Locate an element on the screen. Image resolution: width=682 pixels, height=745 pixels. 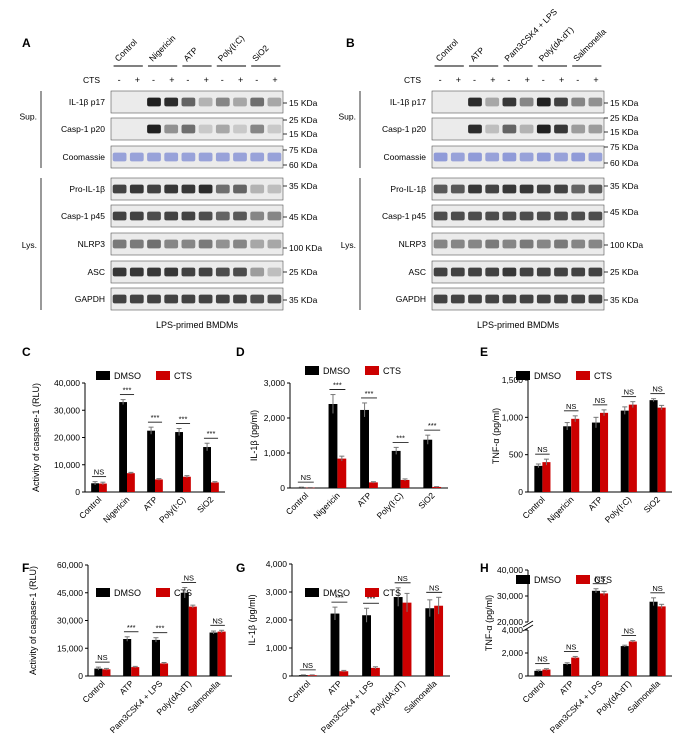
row-label: Pro-IL-1β is located at coordinates (87, 189).